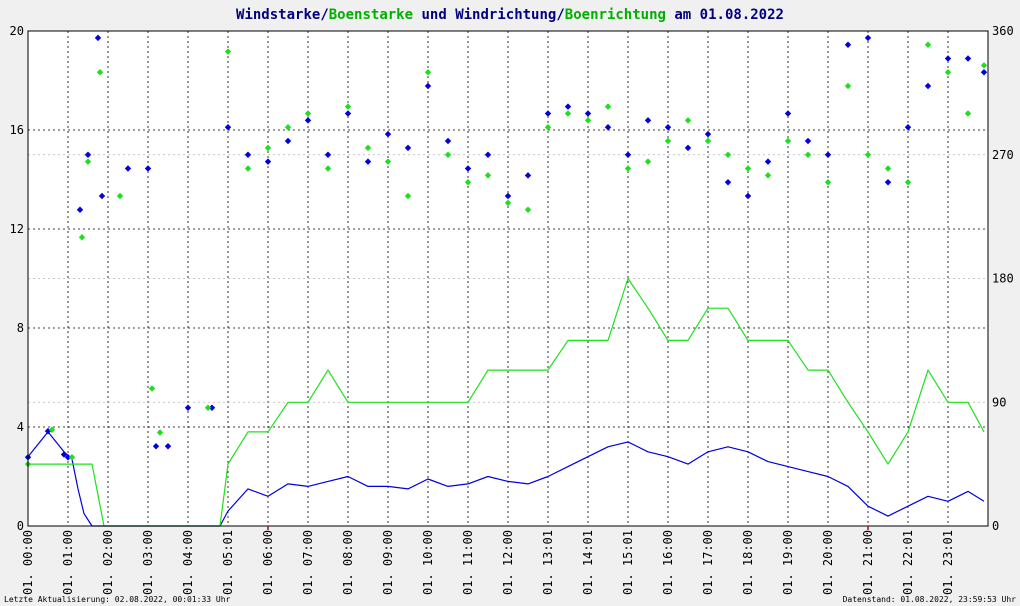 Image resolution: width=1020 pixels, height=606 pixels. I want to click on x-tick-label: 01. 18:00, so click(748, 562).